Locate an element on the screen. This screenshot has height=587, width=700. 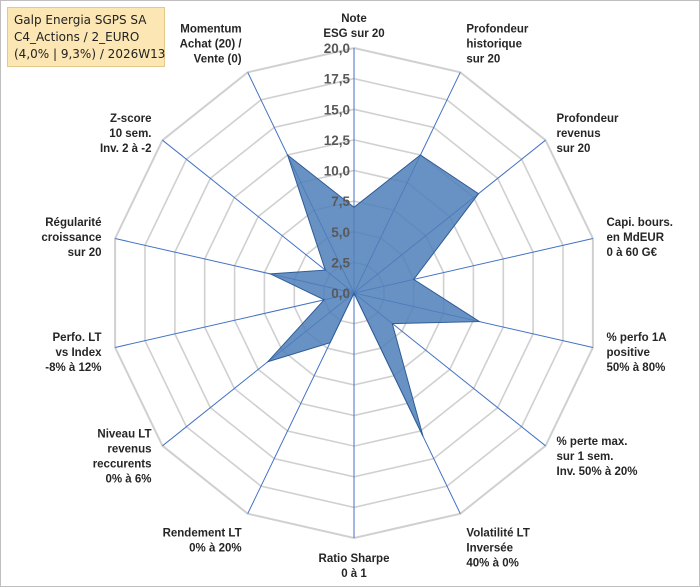
axis-label-line: 0 à 1 is located at coordinates (354, 574).